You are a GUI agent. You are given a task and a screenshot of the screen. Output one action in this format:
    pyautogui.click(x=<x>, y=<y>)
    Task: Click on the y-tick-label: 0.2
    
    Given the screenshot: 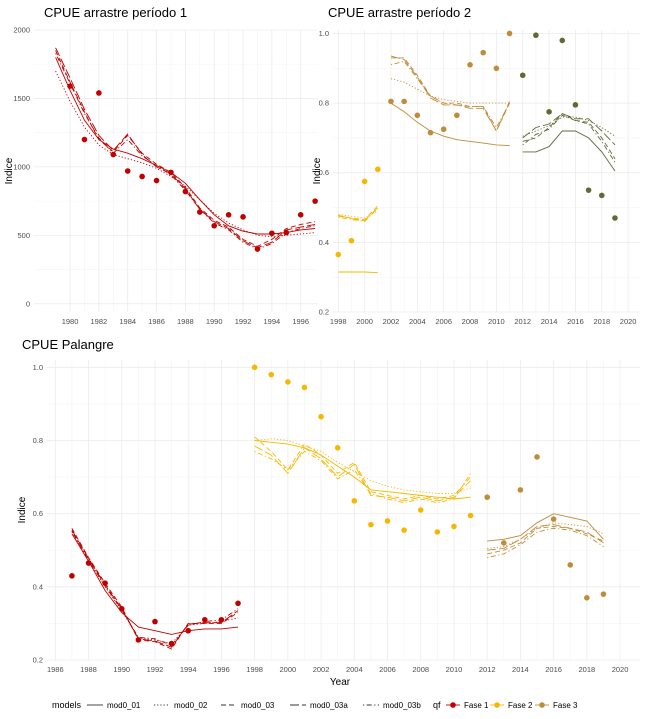 What is the action you would take?
    pyautogui.click(x=38, y=660)
    